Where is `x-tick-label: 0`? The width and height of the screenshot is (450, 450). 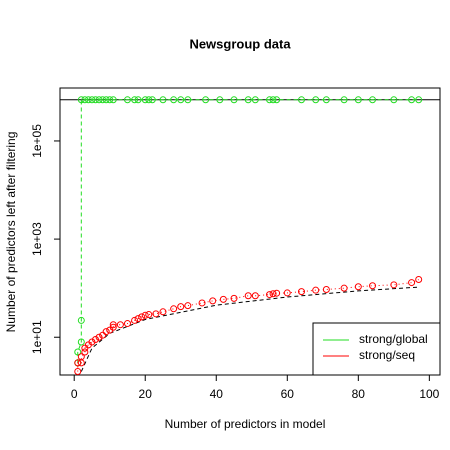 x-tick-label: 0 is located at coordinates (74, 394).